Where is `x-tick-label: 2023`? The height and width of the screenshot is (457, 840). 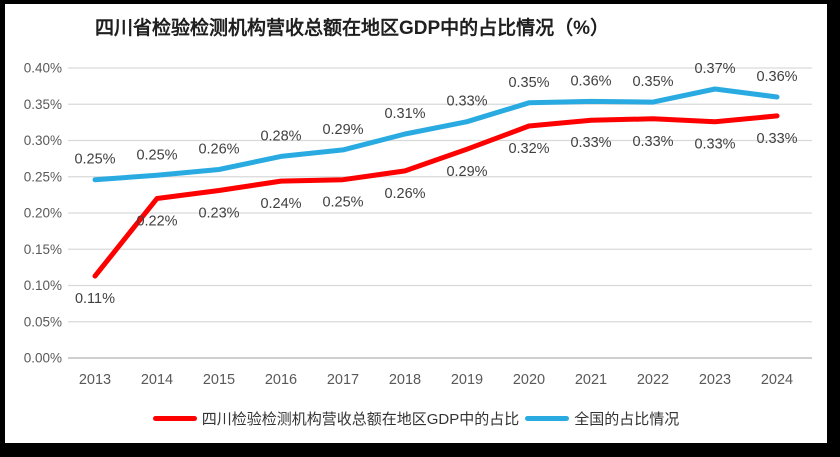
x-tick-label: 2023 is located at coordinates (715, 380).